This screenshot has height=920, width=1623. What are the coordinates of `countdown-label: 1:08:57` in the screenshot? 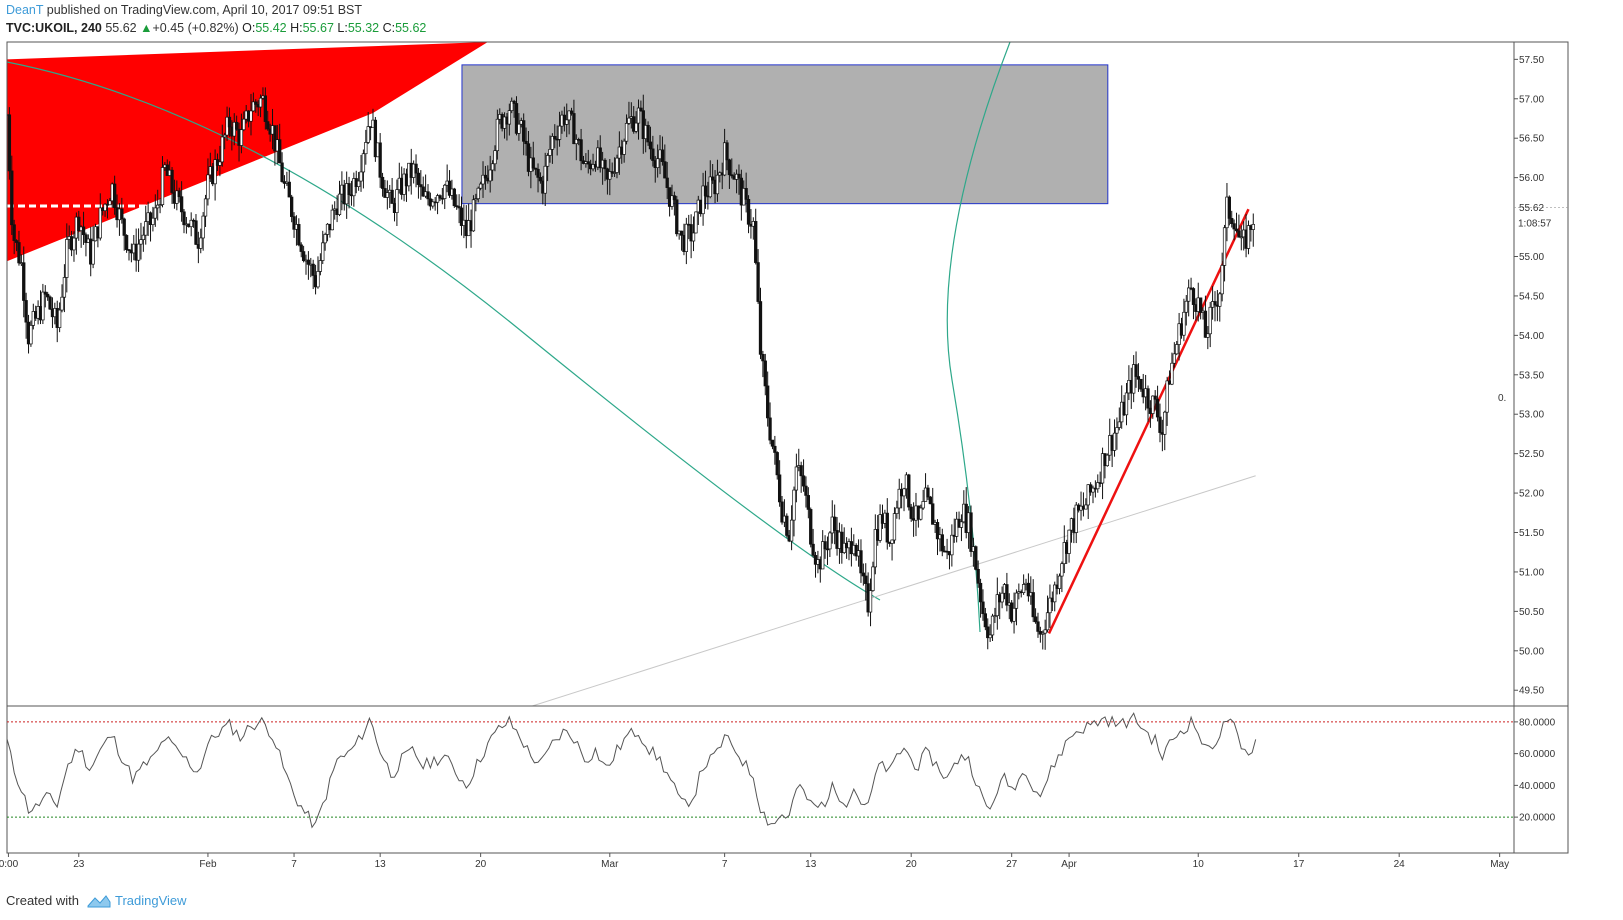 It's located at (1535, 224).